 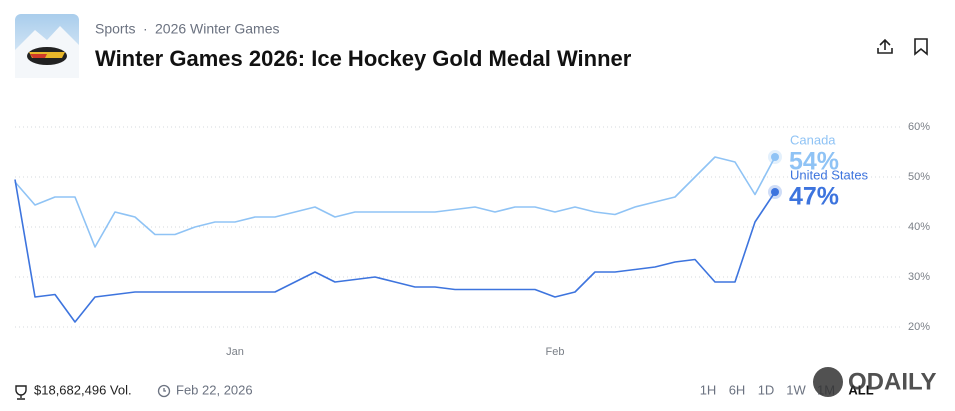 I want to click on breadcrumb: Sports, so click(x=115, y=29).